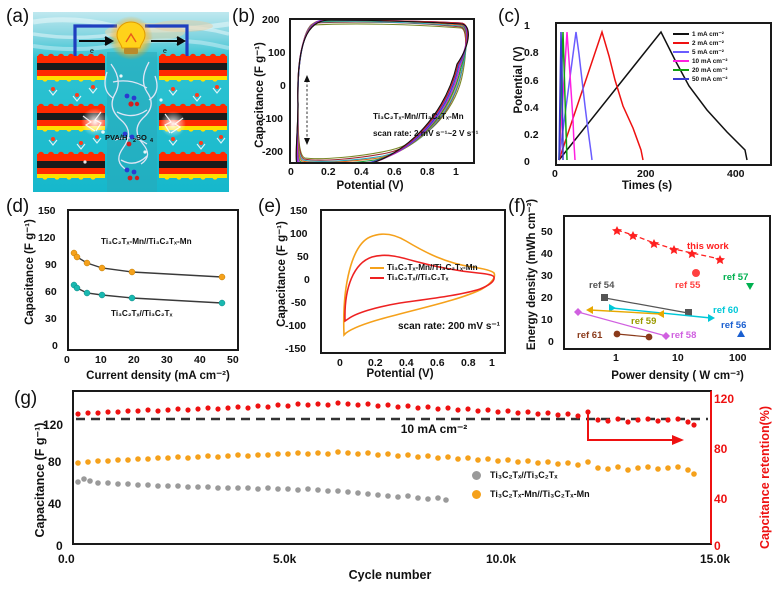  Describe the element at coordinates (531, 135) in the screenshot. I see `panel-c-ytick-02: 0.2` at that location.